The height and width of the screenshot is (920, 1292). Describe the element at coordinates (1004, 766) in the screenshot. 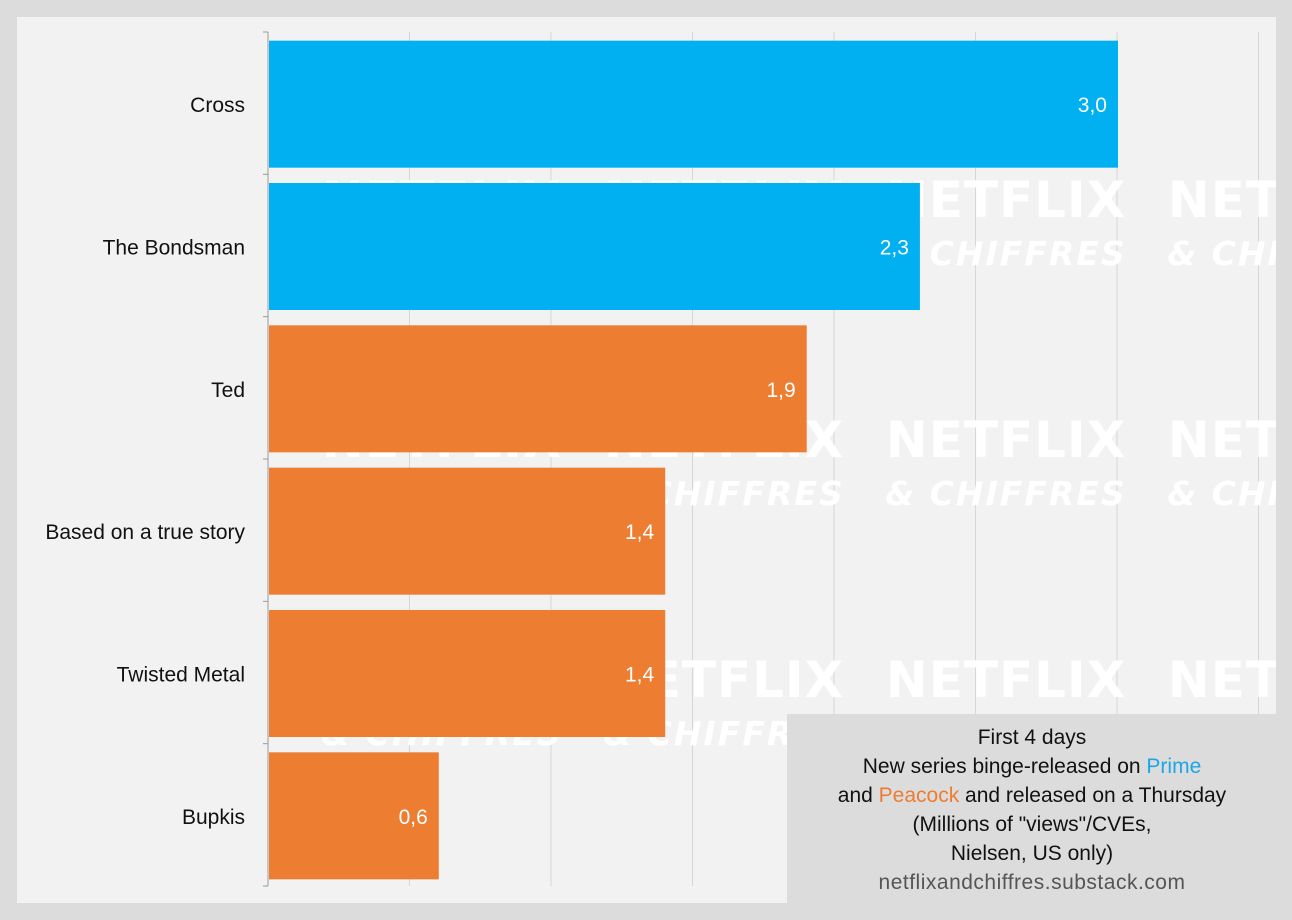

I see `note-text: New series binge-released on` at that location.